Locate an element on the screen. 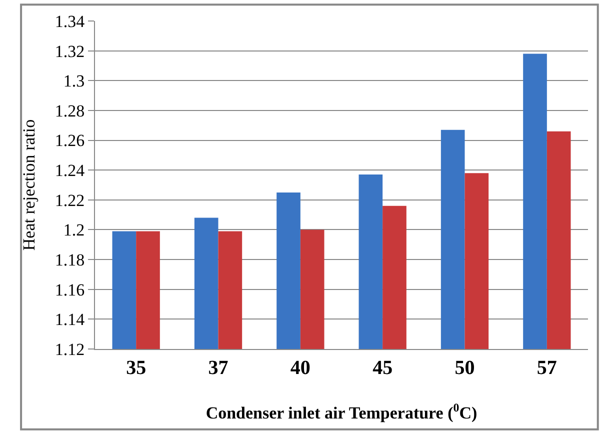 The height and width of the screenshot is (434, 606). y-tick-label: 1.28 is located at coordinates (69, 110).